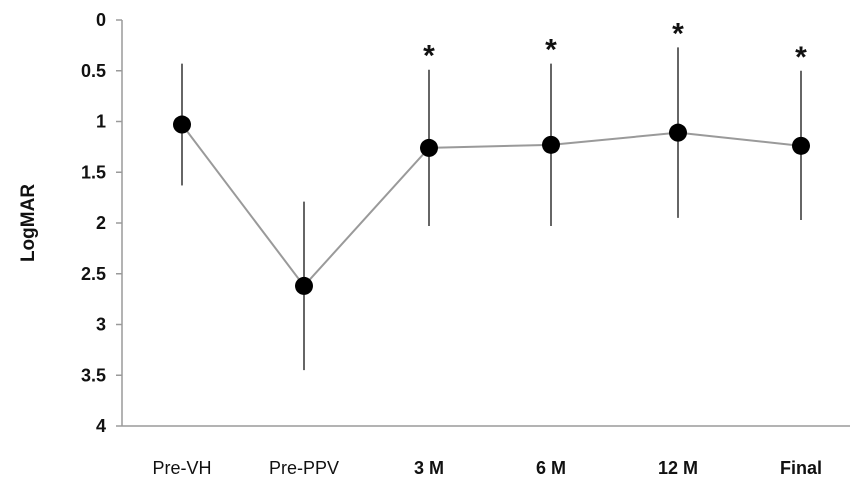 The image size is (857, 486). I want to click on y-tick-label: 2.5, so click(93, 274).